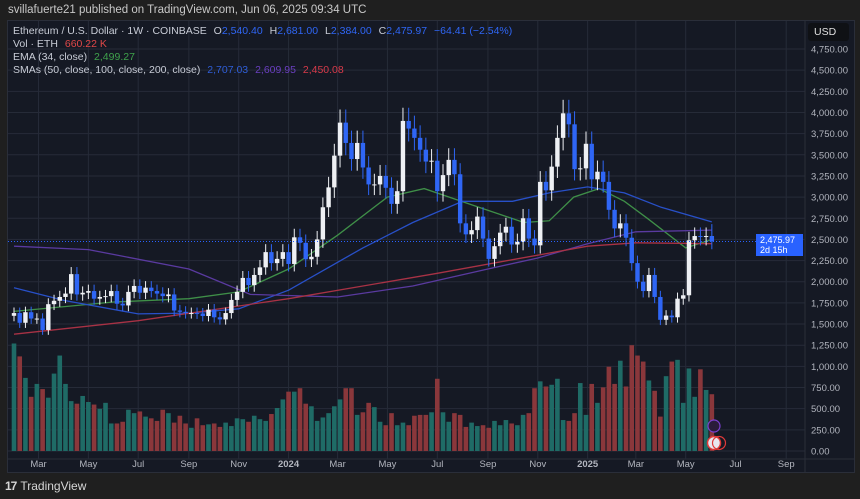  Describe the element at coordinates (407, 31) in the screenshot. I see `close-value: 2,475.97` at that location.